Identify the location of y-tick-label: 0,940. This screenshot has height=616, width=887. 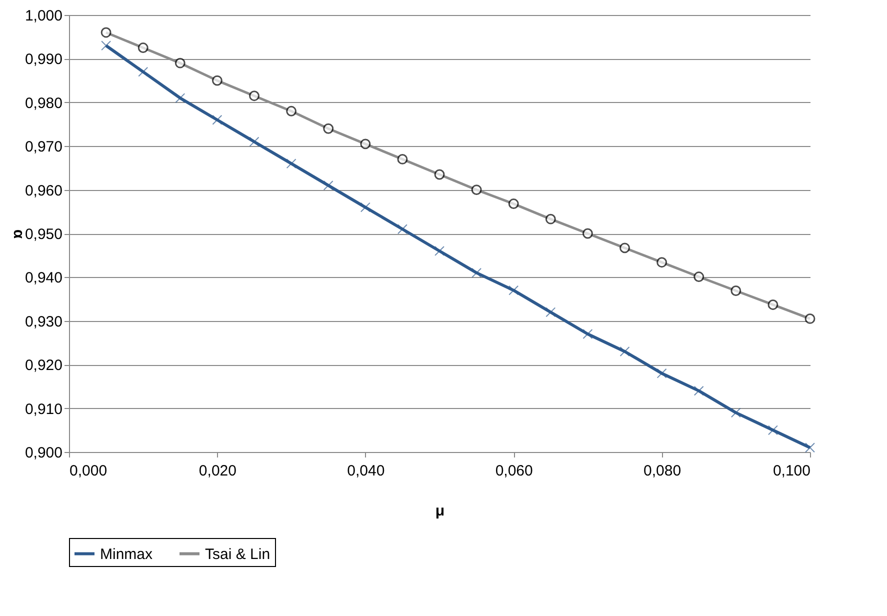
(43, 278).